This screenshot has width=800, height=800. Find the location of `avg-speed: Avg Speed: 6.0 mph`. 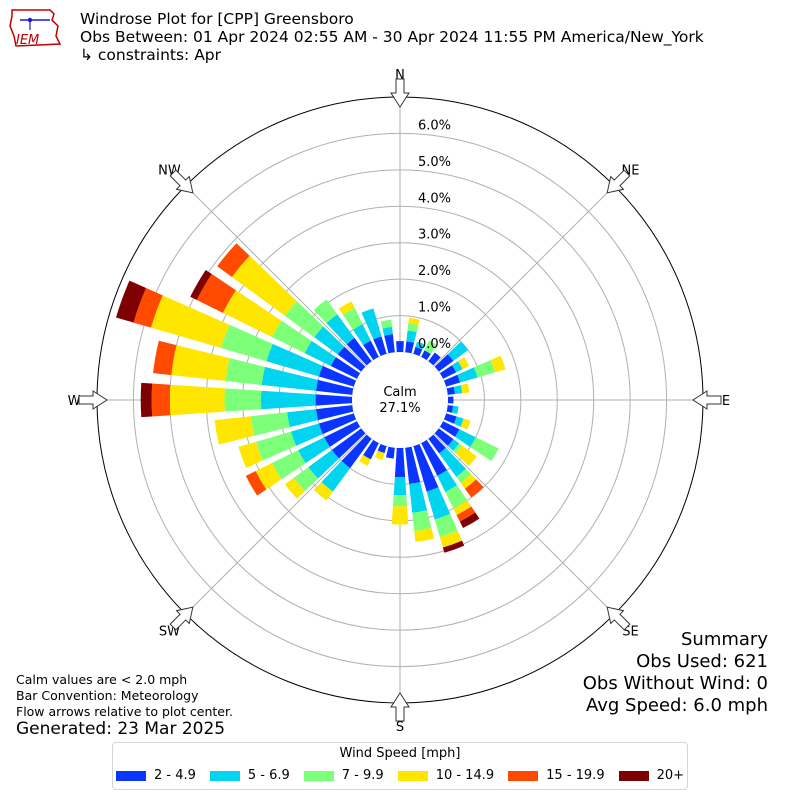

avg-speed: Avg Speed: 6.0 mph is located at coordinates (677, 705).